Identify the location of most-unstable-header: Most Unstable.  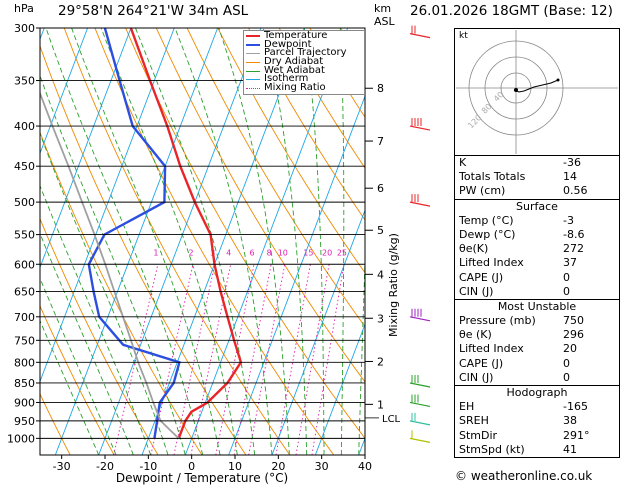
(537, 306).